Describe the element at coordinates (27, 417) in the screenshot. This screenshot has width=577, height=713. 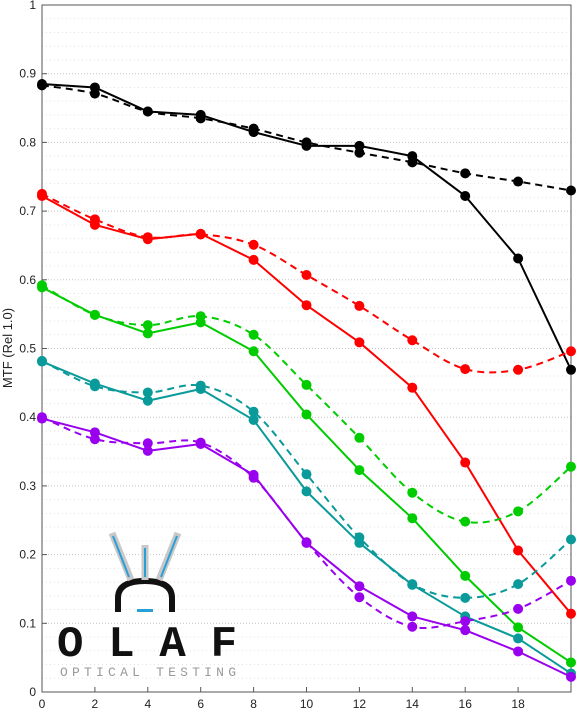
I see `y-tick-label: 0.4` at that location.